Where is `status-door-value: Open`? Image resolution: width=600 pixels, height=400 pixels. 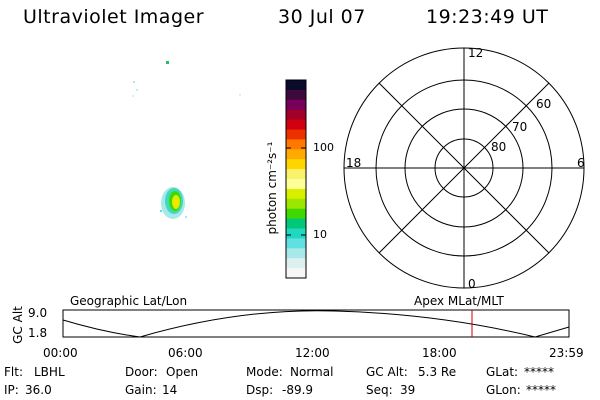 status-door-value: Open is located at coordinates (182, 372).